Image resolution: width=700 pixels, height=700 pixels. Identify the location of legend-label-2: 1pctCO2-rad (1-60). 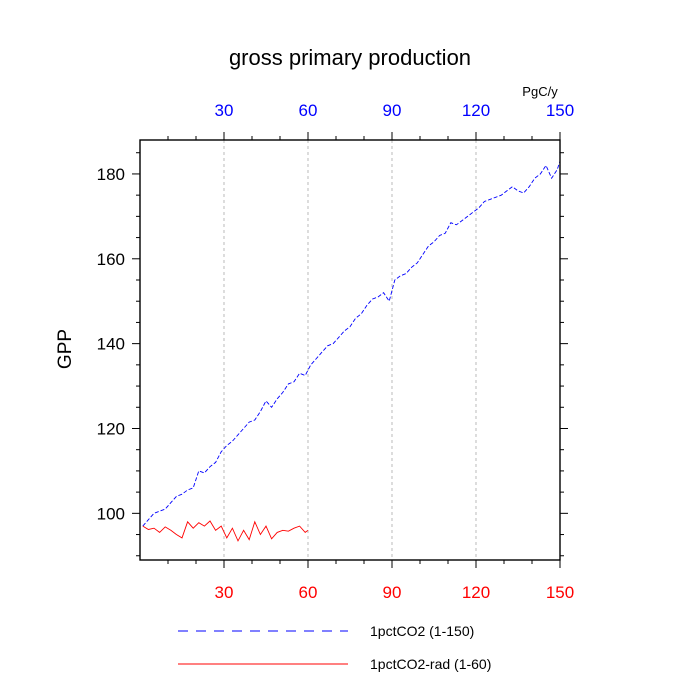
(430, 664).